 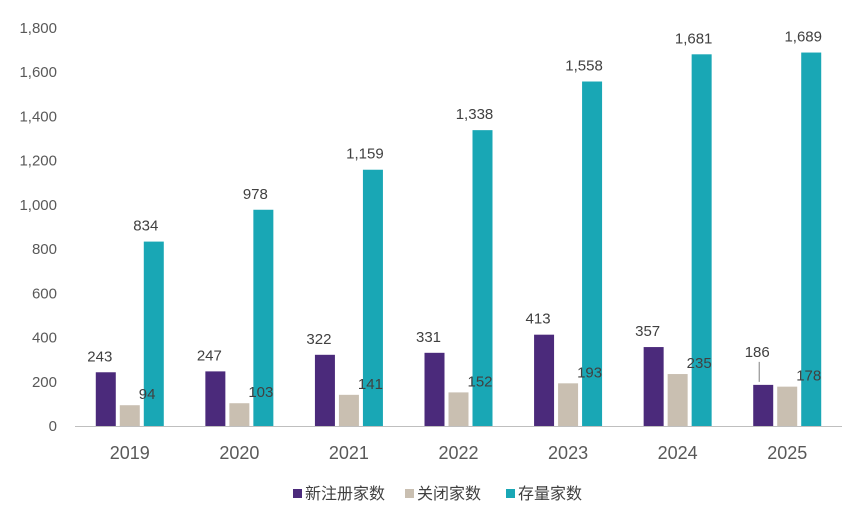 What do you see at coordinates (787, 406) in the screenshot?
I see `bar-series-2-2025` at bounding box center [787, 406].